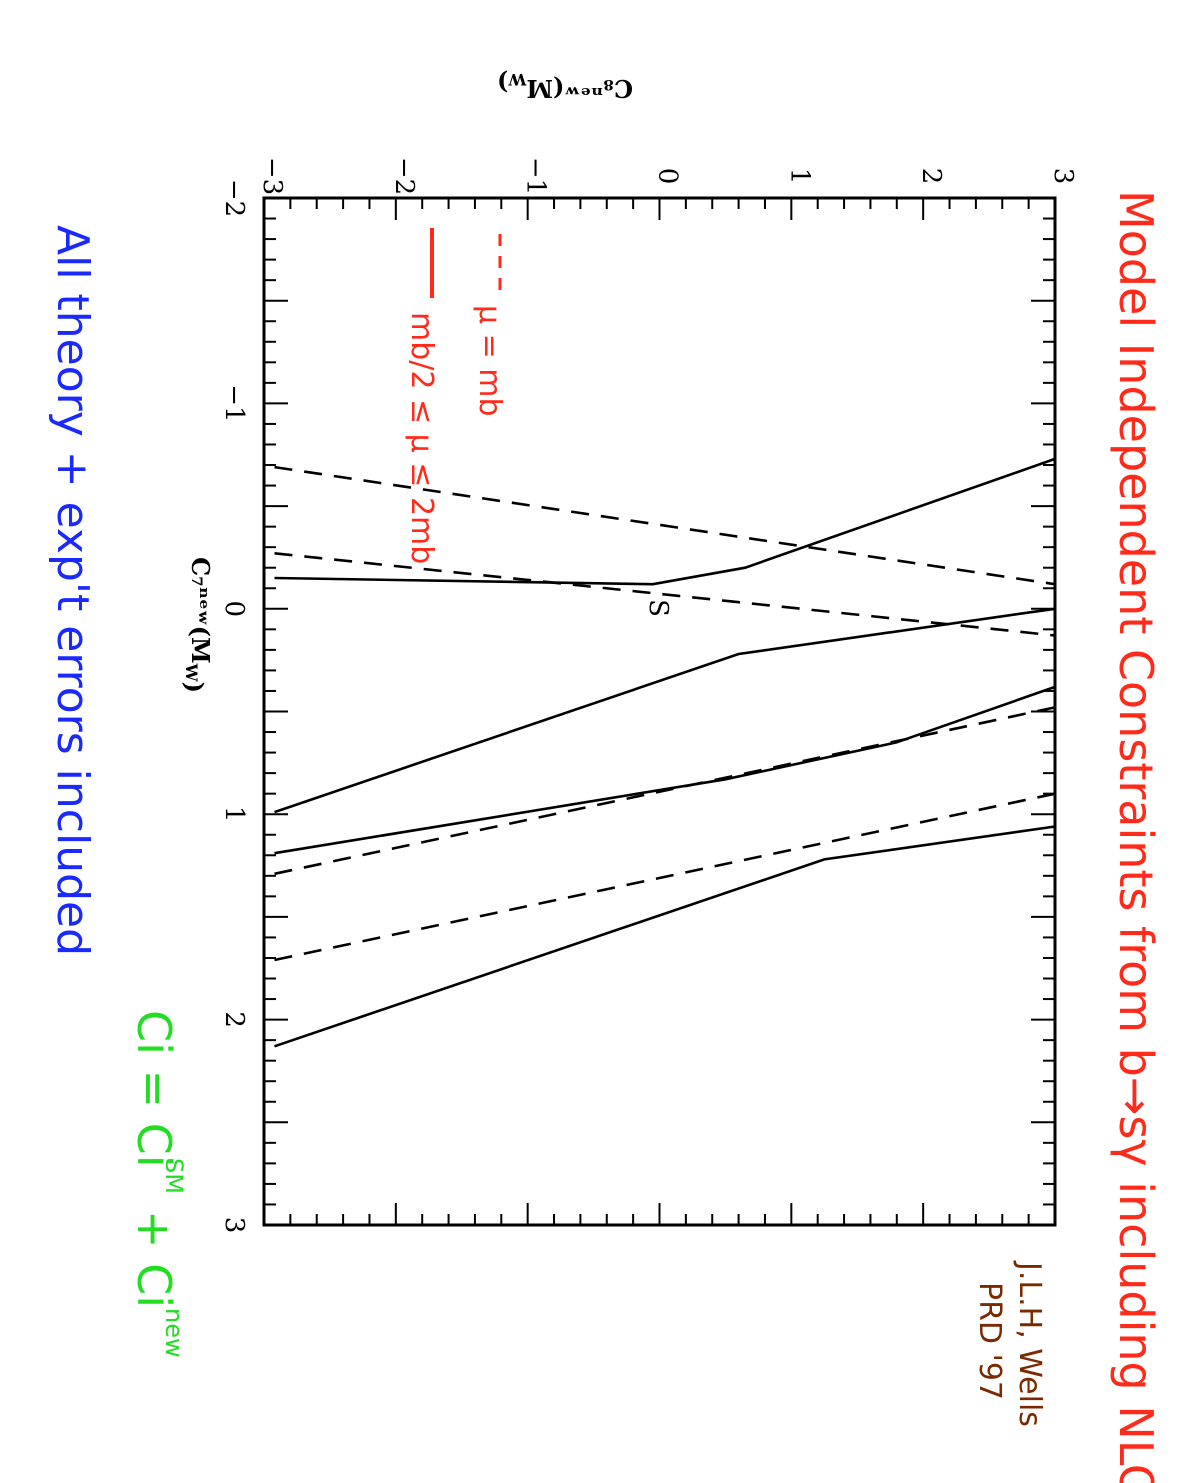 This screenshot has height=1483, width=1200. Describe the element at coordinates (174, 1333) in the screenshot. I see `ci-formula-new: new` at that location.